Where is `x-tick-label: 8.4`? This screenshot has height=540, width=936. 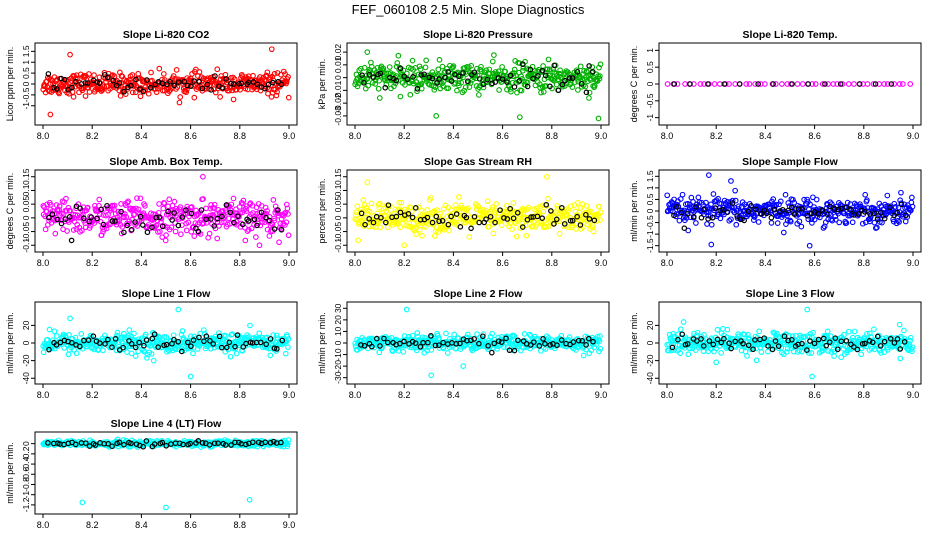
x-tick-label: 8.4 is located at coordinates (453, 263).